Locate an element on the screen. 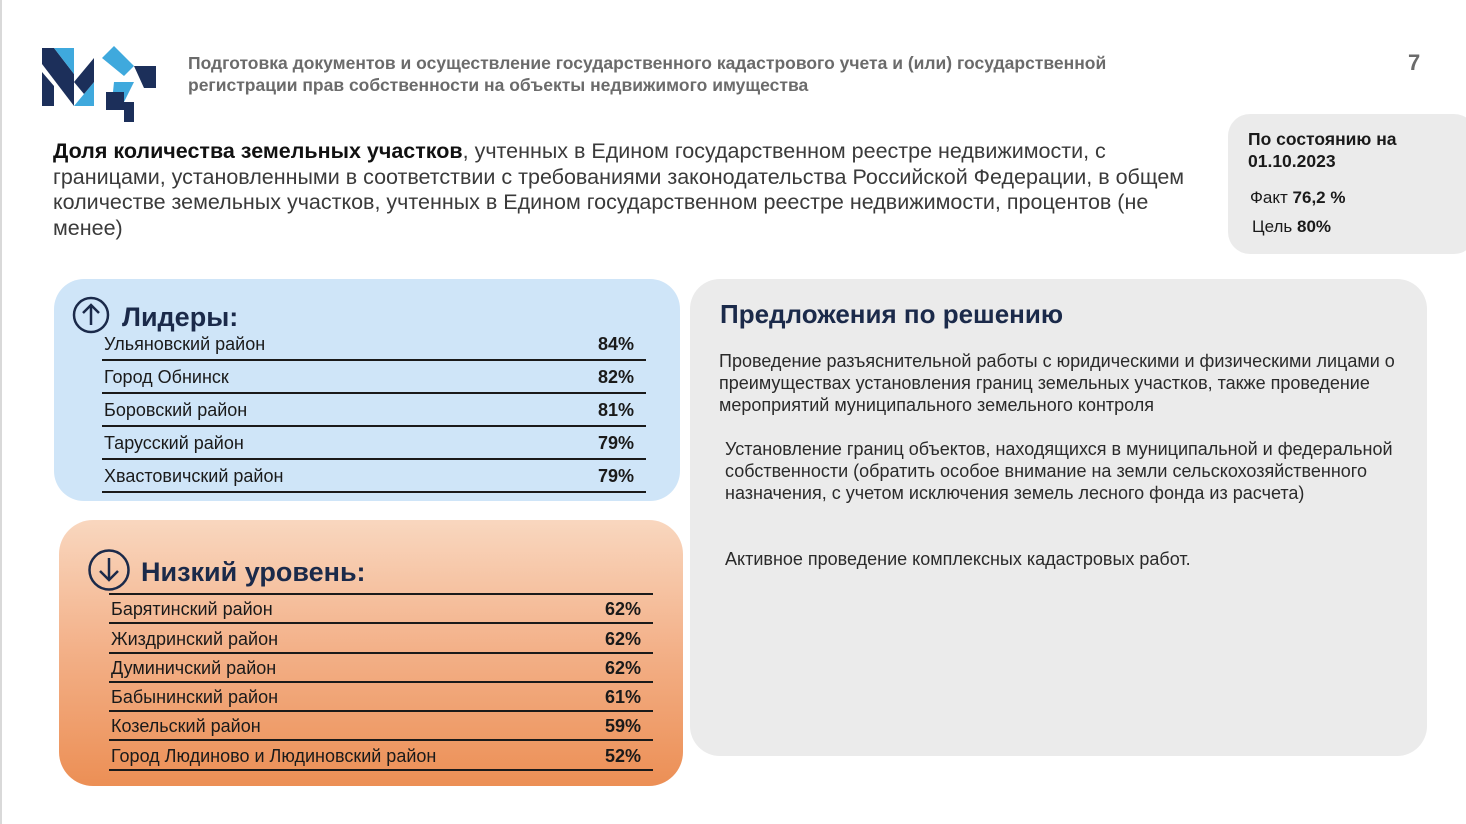  district-name: Ульяновский район is located at coordinates (185, 344).